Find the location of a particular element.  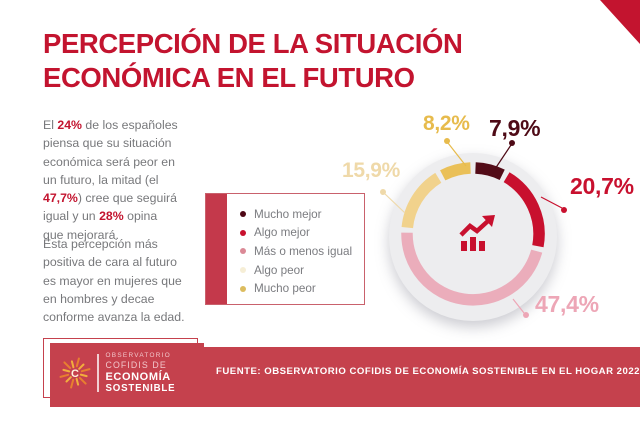

donut-segment-más-o-menos-igual is located at coordinates (472, 269).